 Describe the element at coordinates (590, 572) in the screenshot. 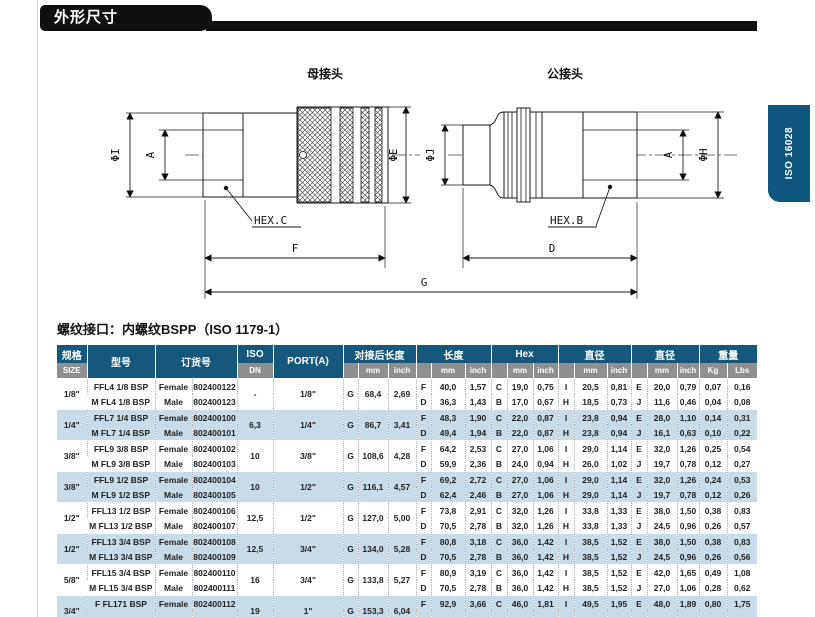

I see `cell-dia1-1: 38,5` at that location.